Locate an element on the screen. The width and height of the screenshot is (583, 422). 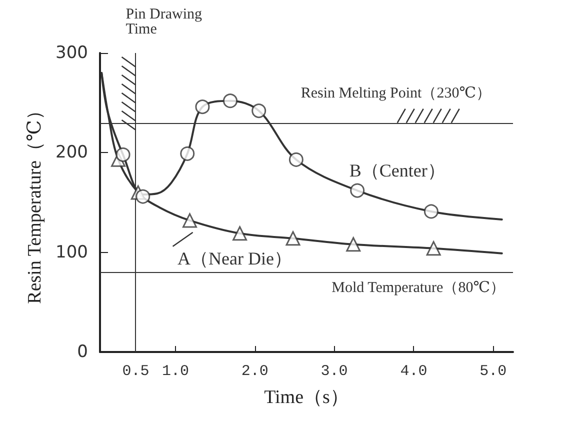
x-axis-title: Time（s） is located at coordinates (306, 397).